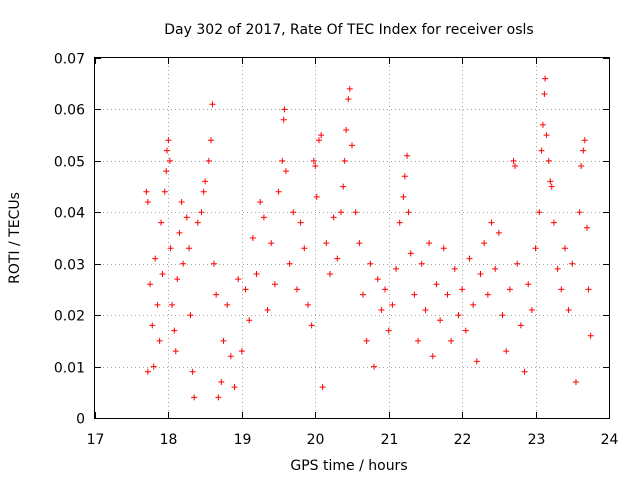  Describe the element at coordinates (243, 440) in the screenshot. I see `x-tick-label: 19` at that location.